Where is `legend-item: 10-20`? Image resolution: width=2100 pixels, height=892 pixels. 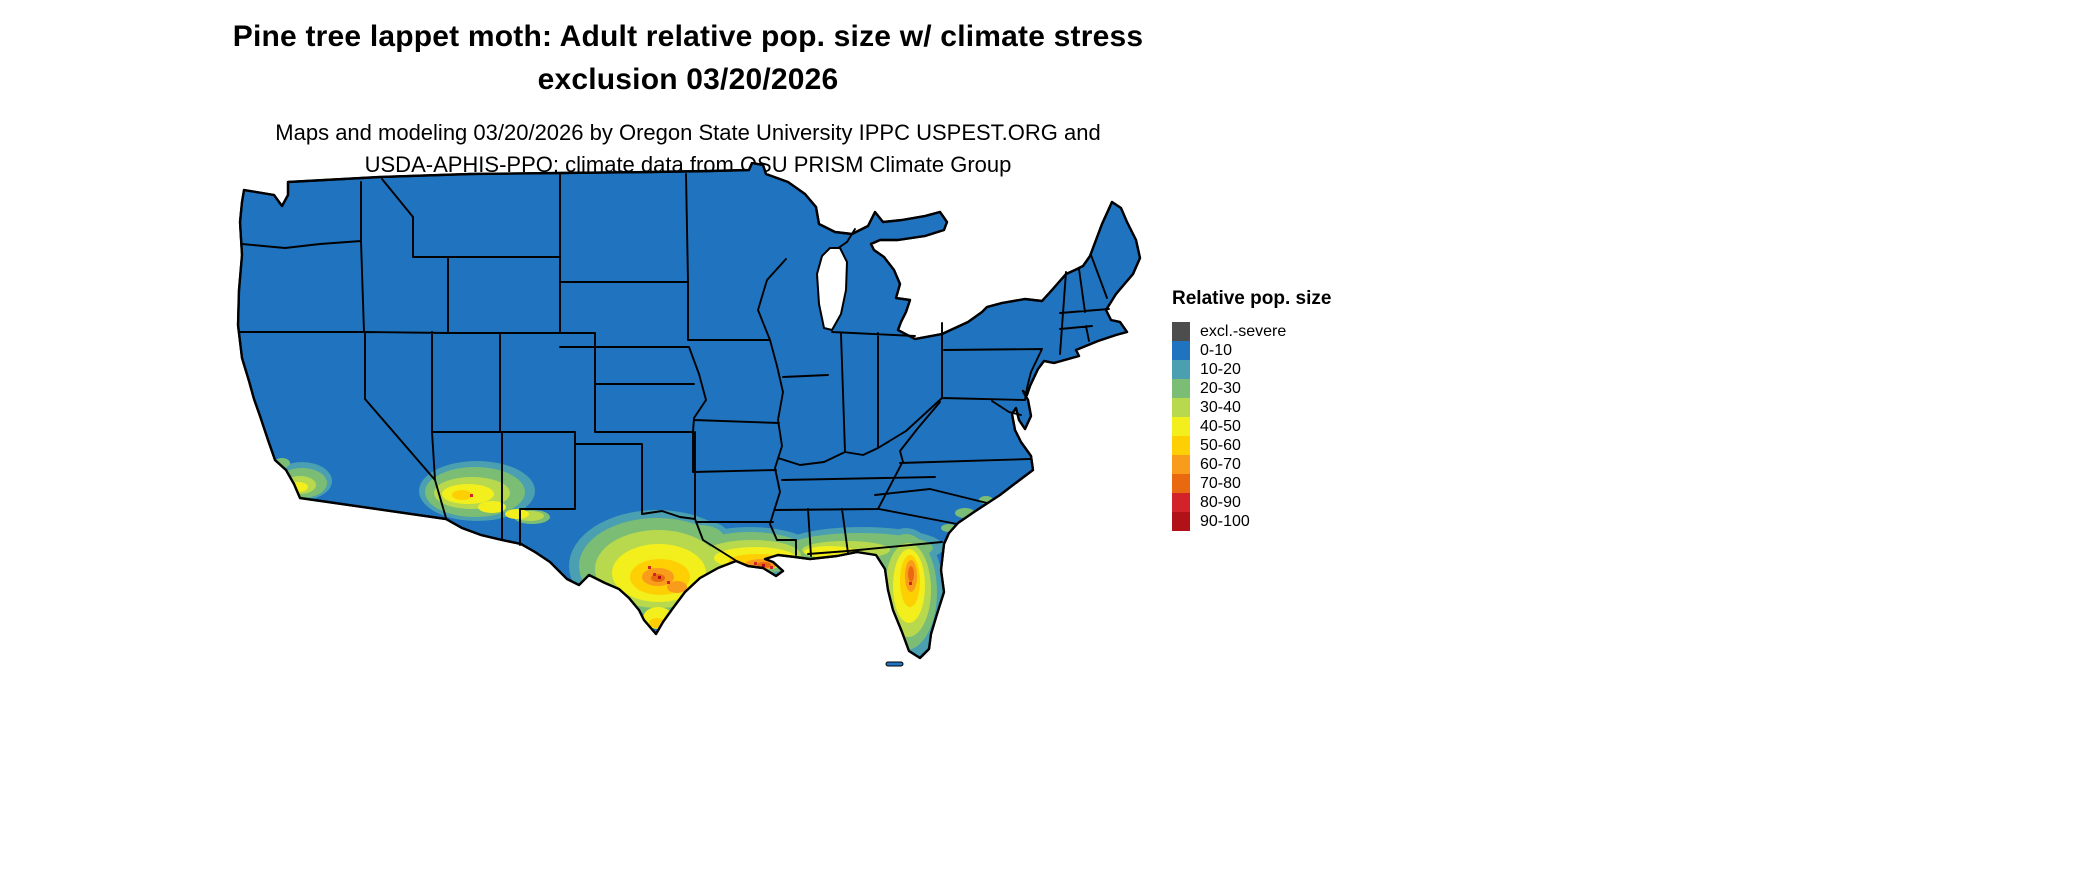
legend-item: 10-20 is located at coordinates (1251, 369).